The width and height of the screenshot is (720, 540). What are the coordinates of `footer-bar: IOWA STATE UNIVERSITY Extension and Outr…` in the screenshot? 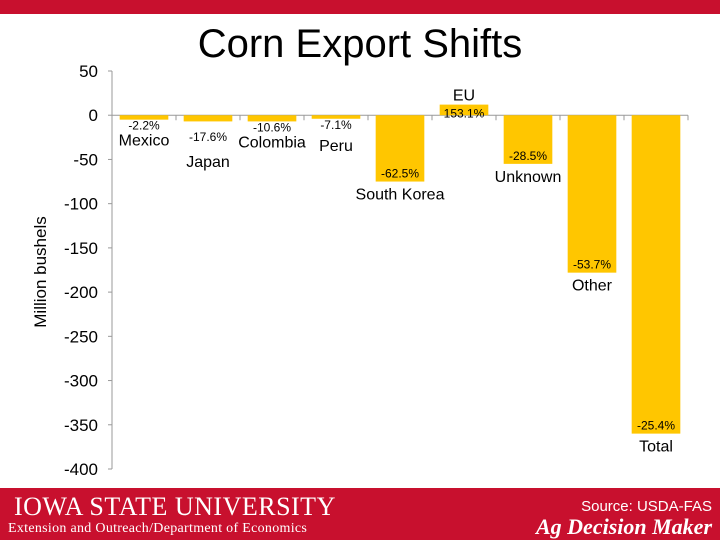 It's located at (360, 514).